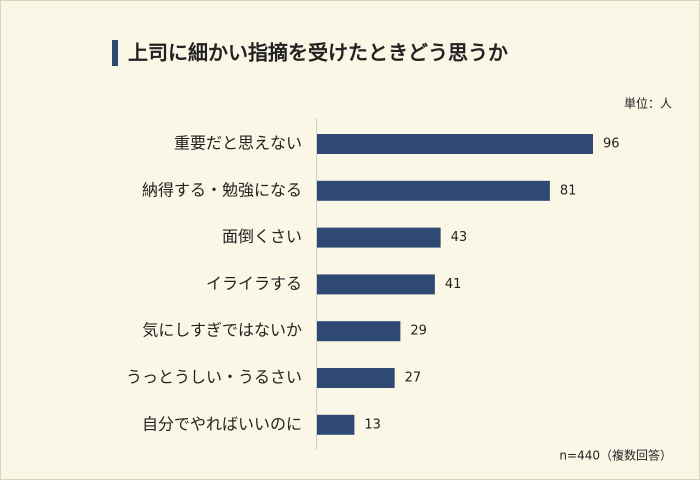 This screenshot has height=480, width=700. What do you see at coordinates (254, 283) in the screenshot?
I see `category-label: イライラする` at bounding box center [254, 283].